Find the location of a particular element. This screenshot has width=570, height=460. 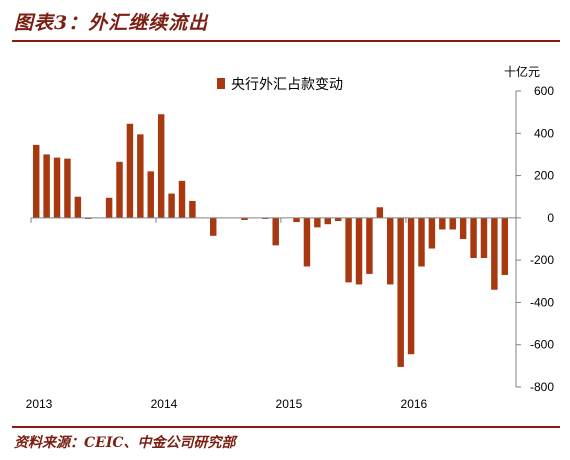

x-axis-ticks is located at coordinates (218, 220).